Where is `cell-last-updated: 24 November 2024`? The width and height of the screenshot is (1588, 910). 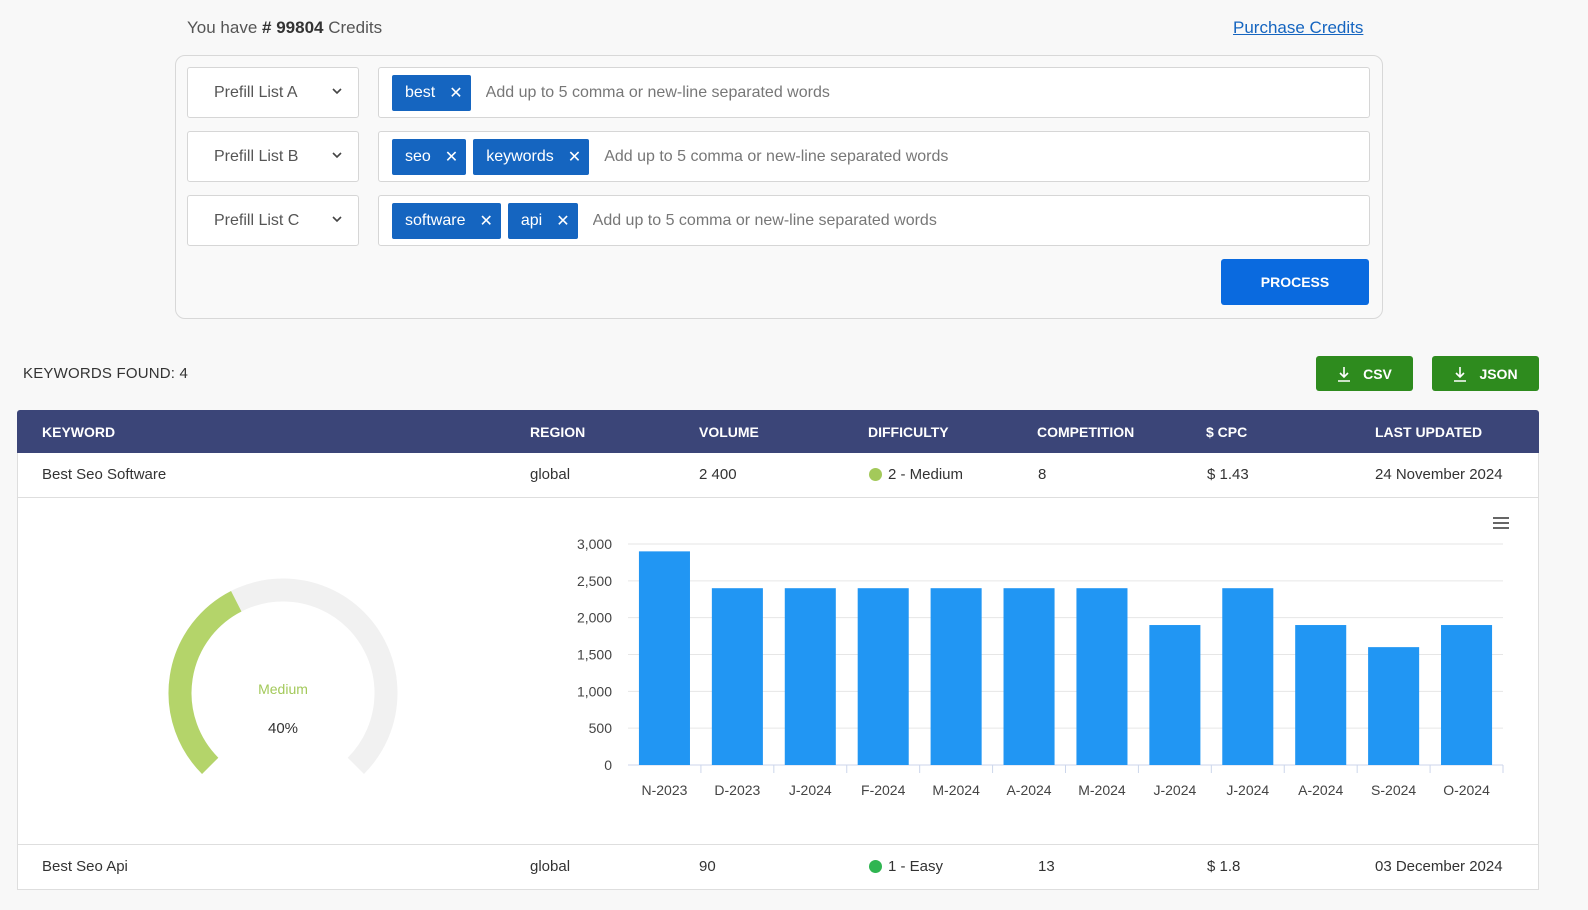 cell-last-updated: 24 November 2024 is located at coordinates (1439, 474).